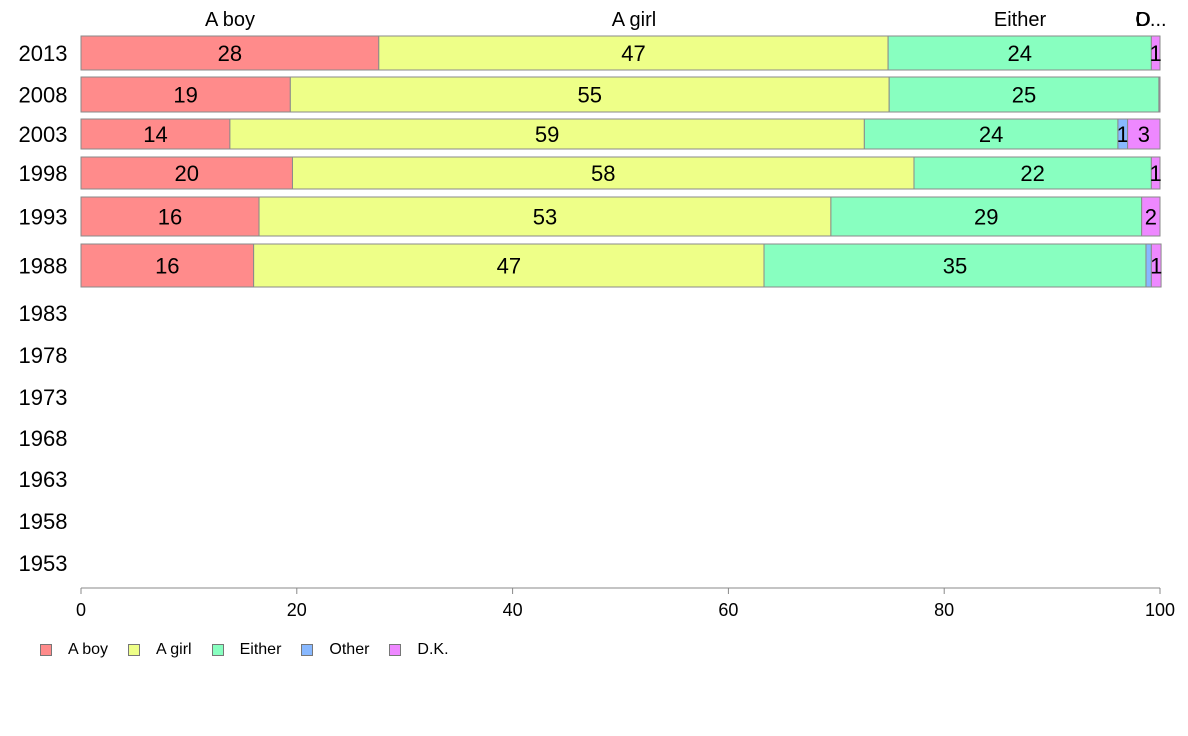 Image resolution: width=1188 pixels, height=736 pixels. I want to click on data-label: 28, so click(230, 53).